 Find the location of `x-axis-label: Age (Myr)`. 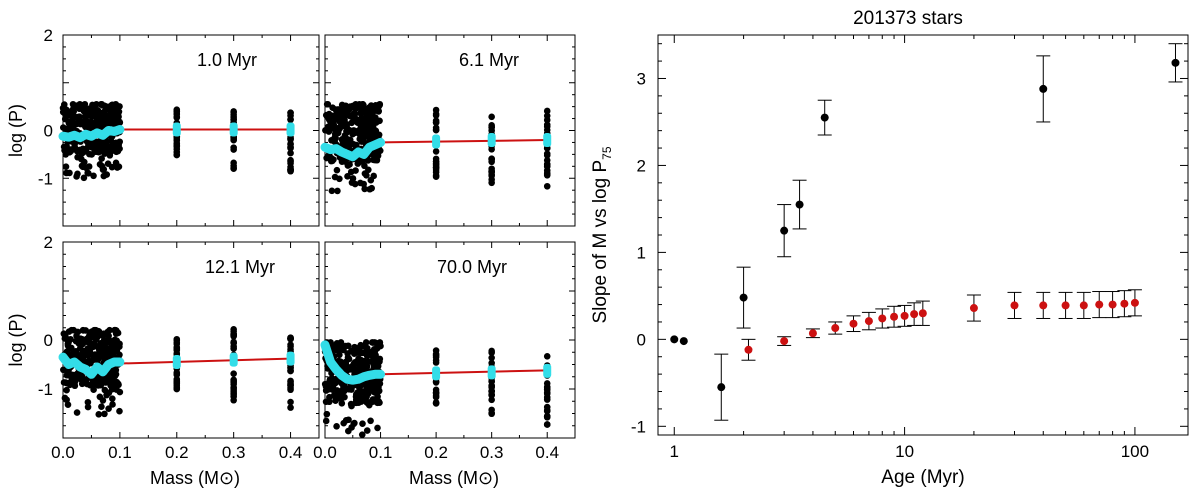

x-axis-label: Age (Myr) is located at coordinates (922, 477).